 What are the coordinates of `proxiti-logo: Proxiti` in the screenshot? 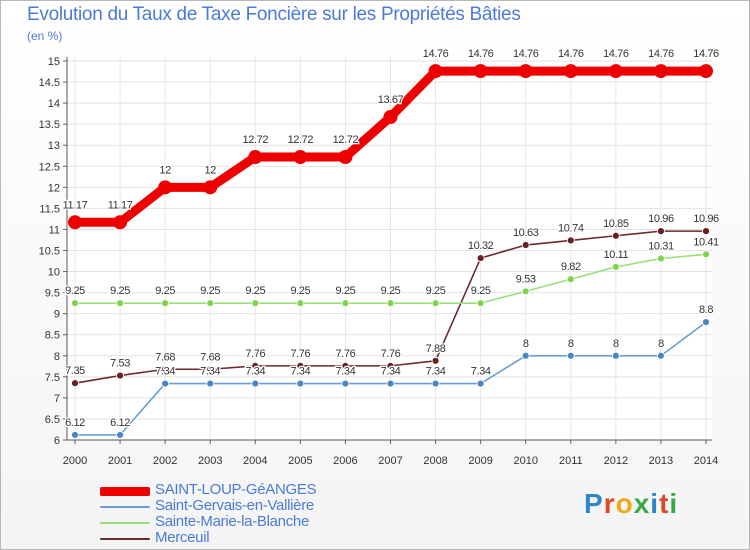 It's located at (631, 503).